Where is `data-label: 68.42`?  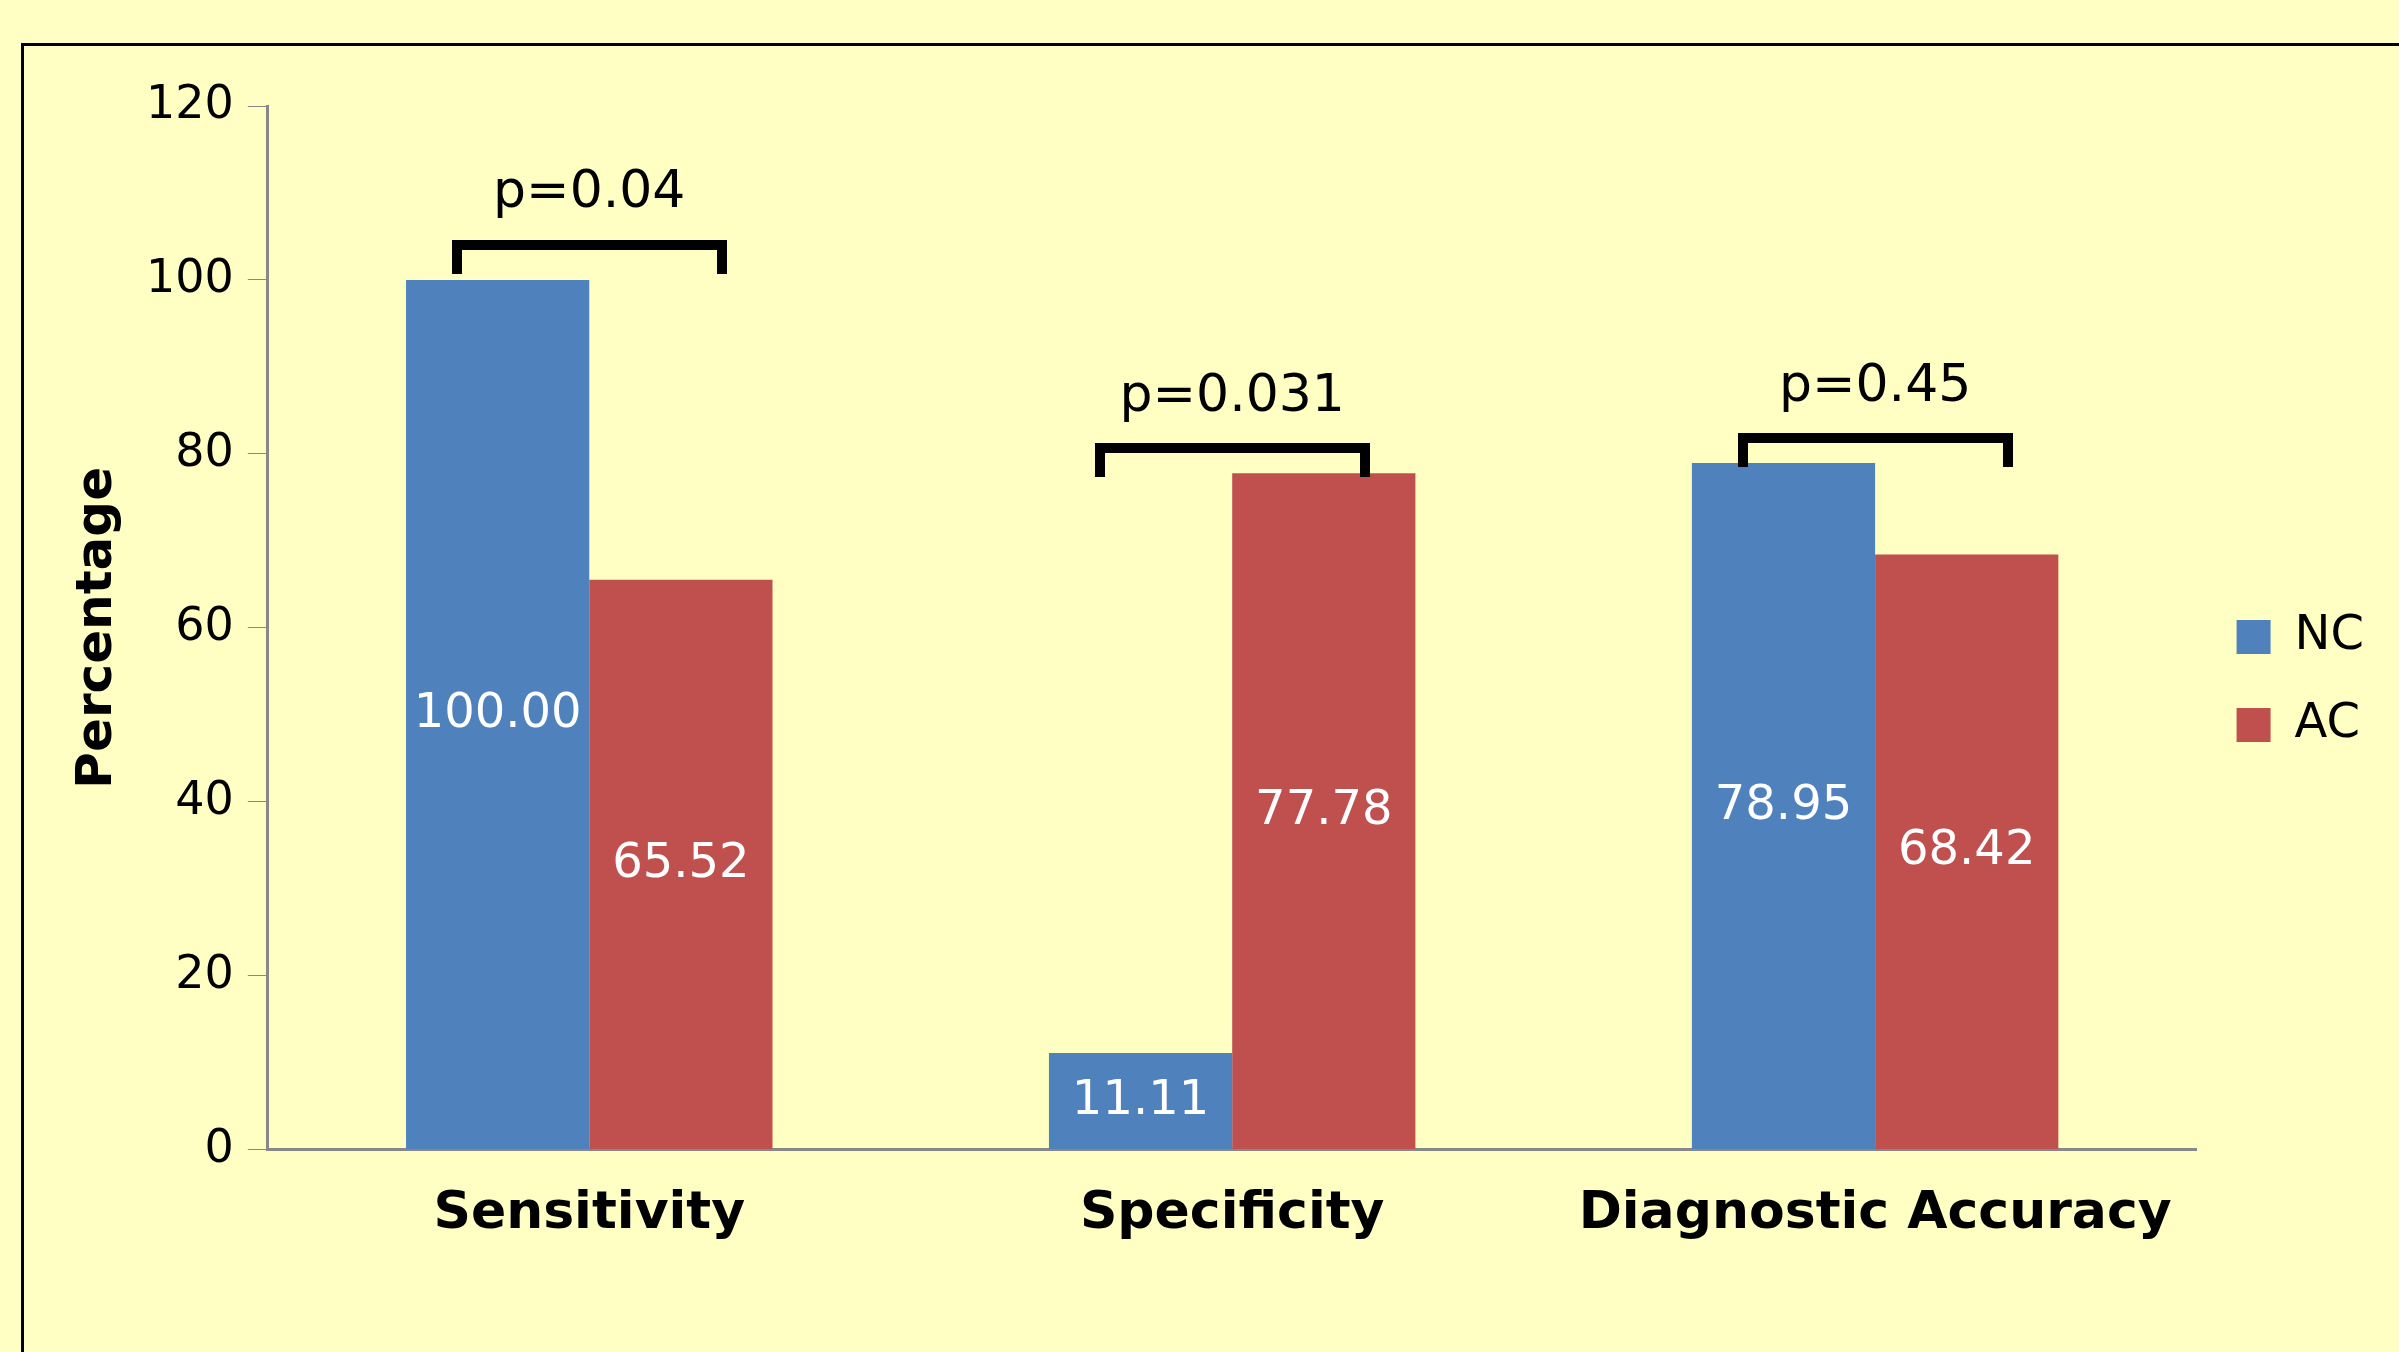
data-label: 68.42 is located at coordinates (1967, 847).